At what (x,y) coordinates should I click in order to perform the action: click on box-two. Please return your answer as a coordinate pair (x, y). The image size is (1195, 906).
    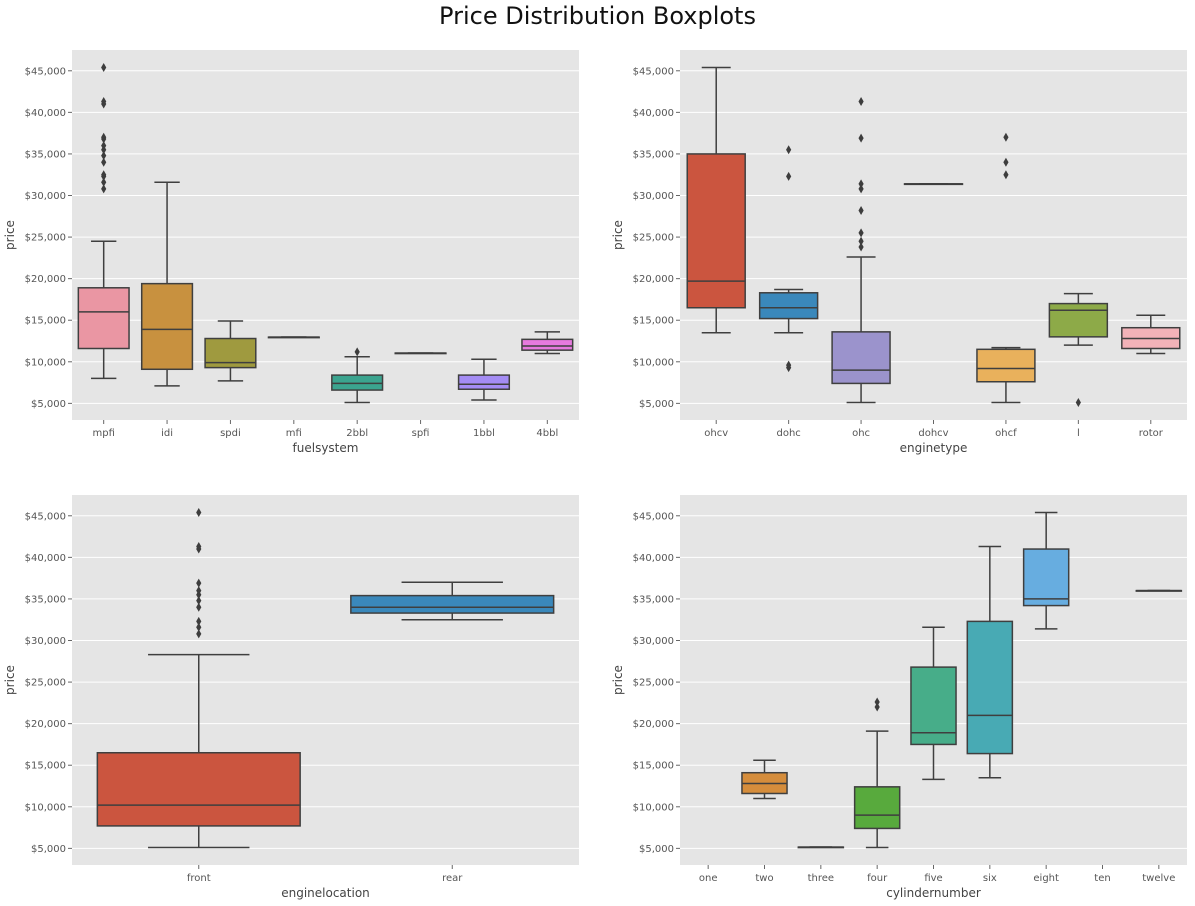
    Looking at the image, I should click on (764, 779).